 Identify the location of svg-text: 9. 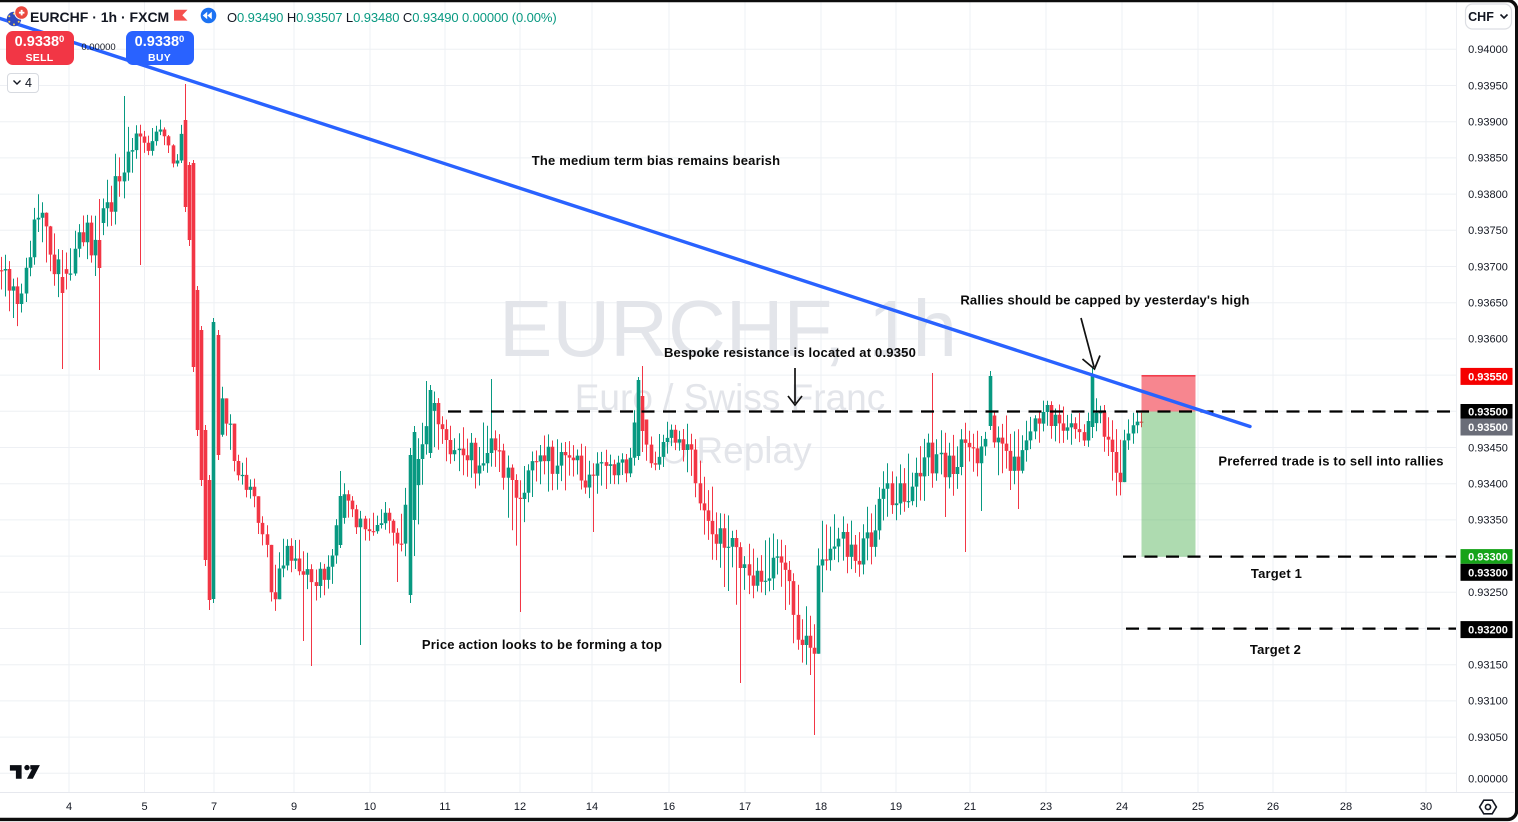
(294, 807).